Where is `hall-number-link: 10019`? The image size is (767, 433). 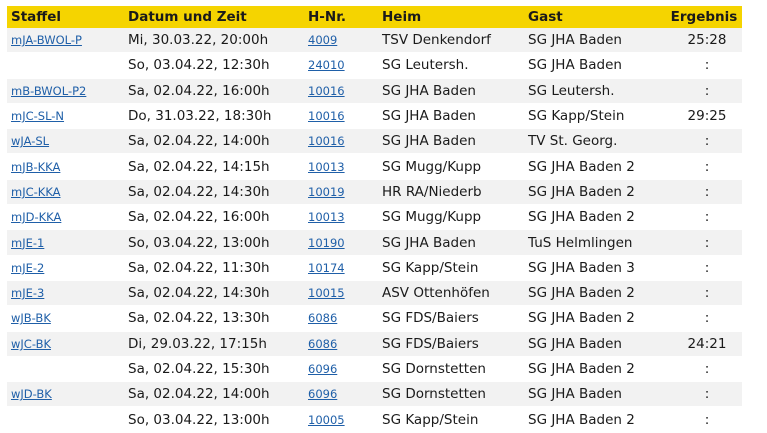
hall-number-link: 10019 is located at coordinates (326, 191).